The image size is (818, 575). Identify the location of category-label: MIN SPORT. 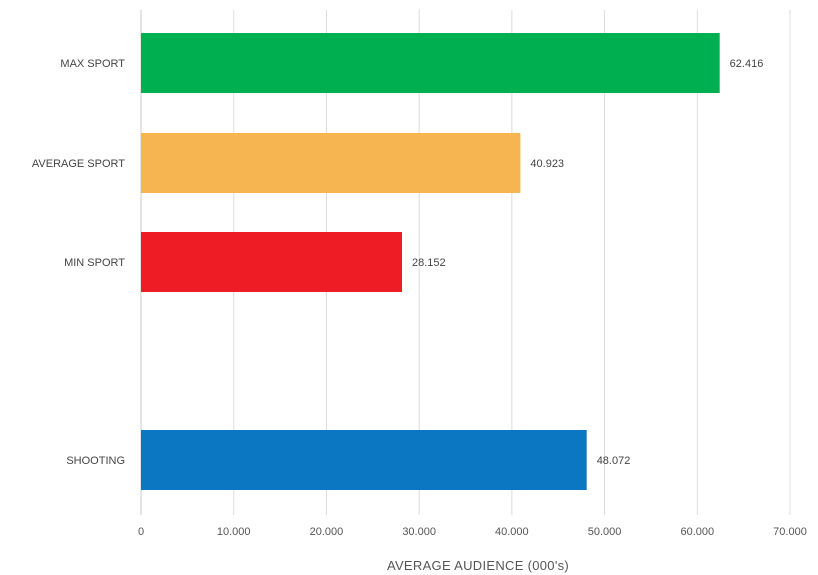
(94, 263).